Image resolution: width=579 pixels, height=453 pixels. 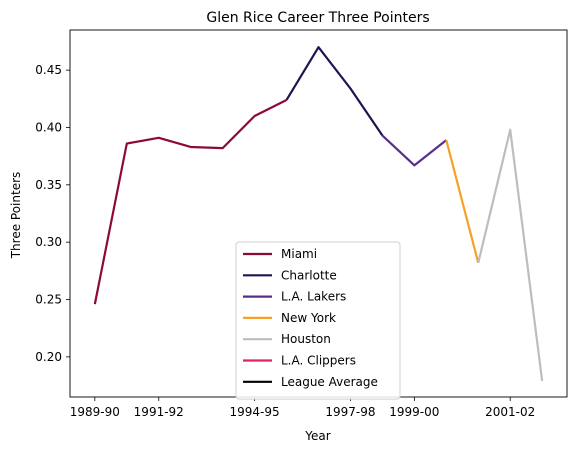 I want to click on y-axis-label: Three Pointers, so click(x=16, y=216).